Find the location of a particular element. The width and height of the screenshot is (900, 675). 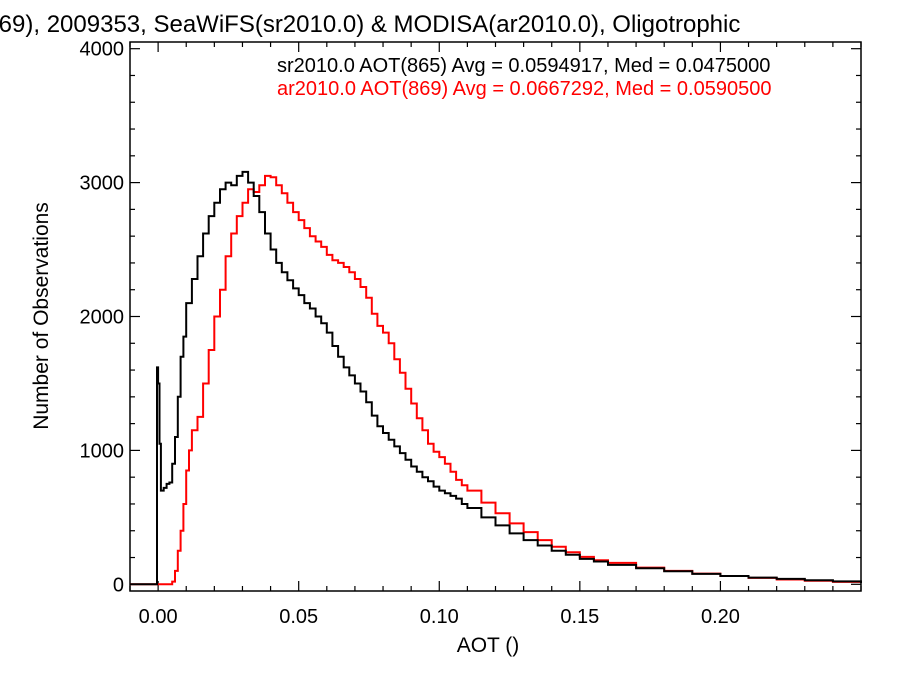

y-tick-labels: 0 1000 2000 3000 4000 is located at coordinates (102, 318).